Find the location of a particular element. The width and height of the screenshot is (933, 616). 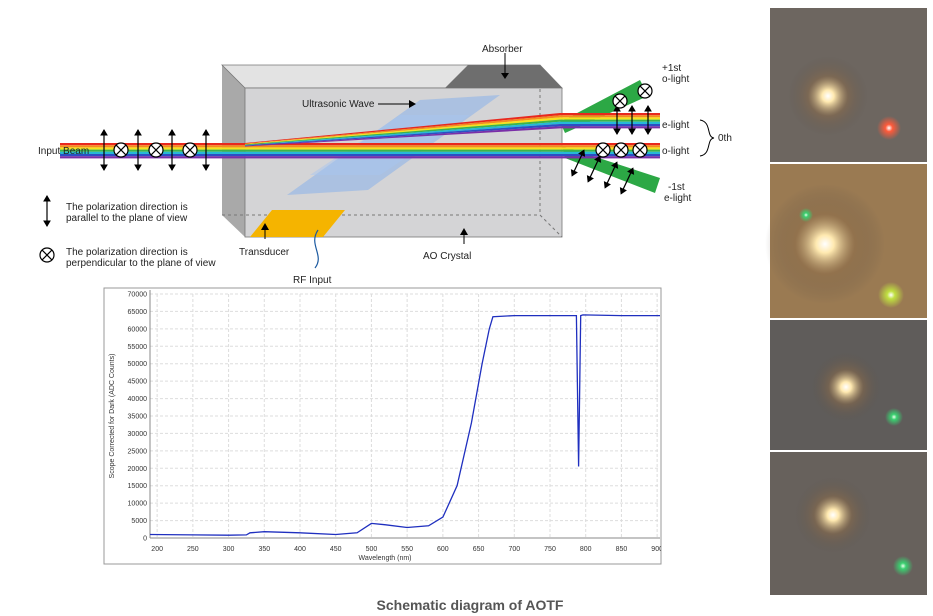

y-tick-label: 40000 is located at coordinates (138, 399).